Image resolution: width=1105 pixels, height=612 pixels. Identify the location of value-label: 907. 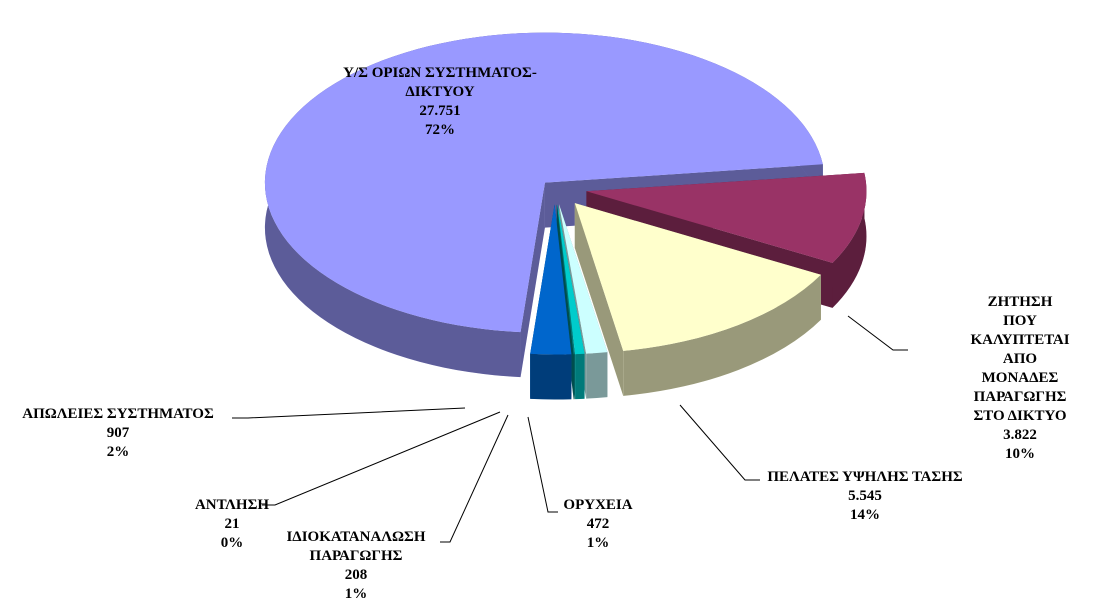
(118, 433).